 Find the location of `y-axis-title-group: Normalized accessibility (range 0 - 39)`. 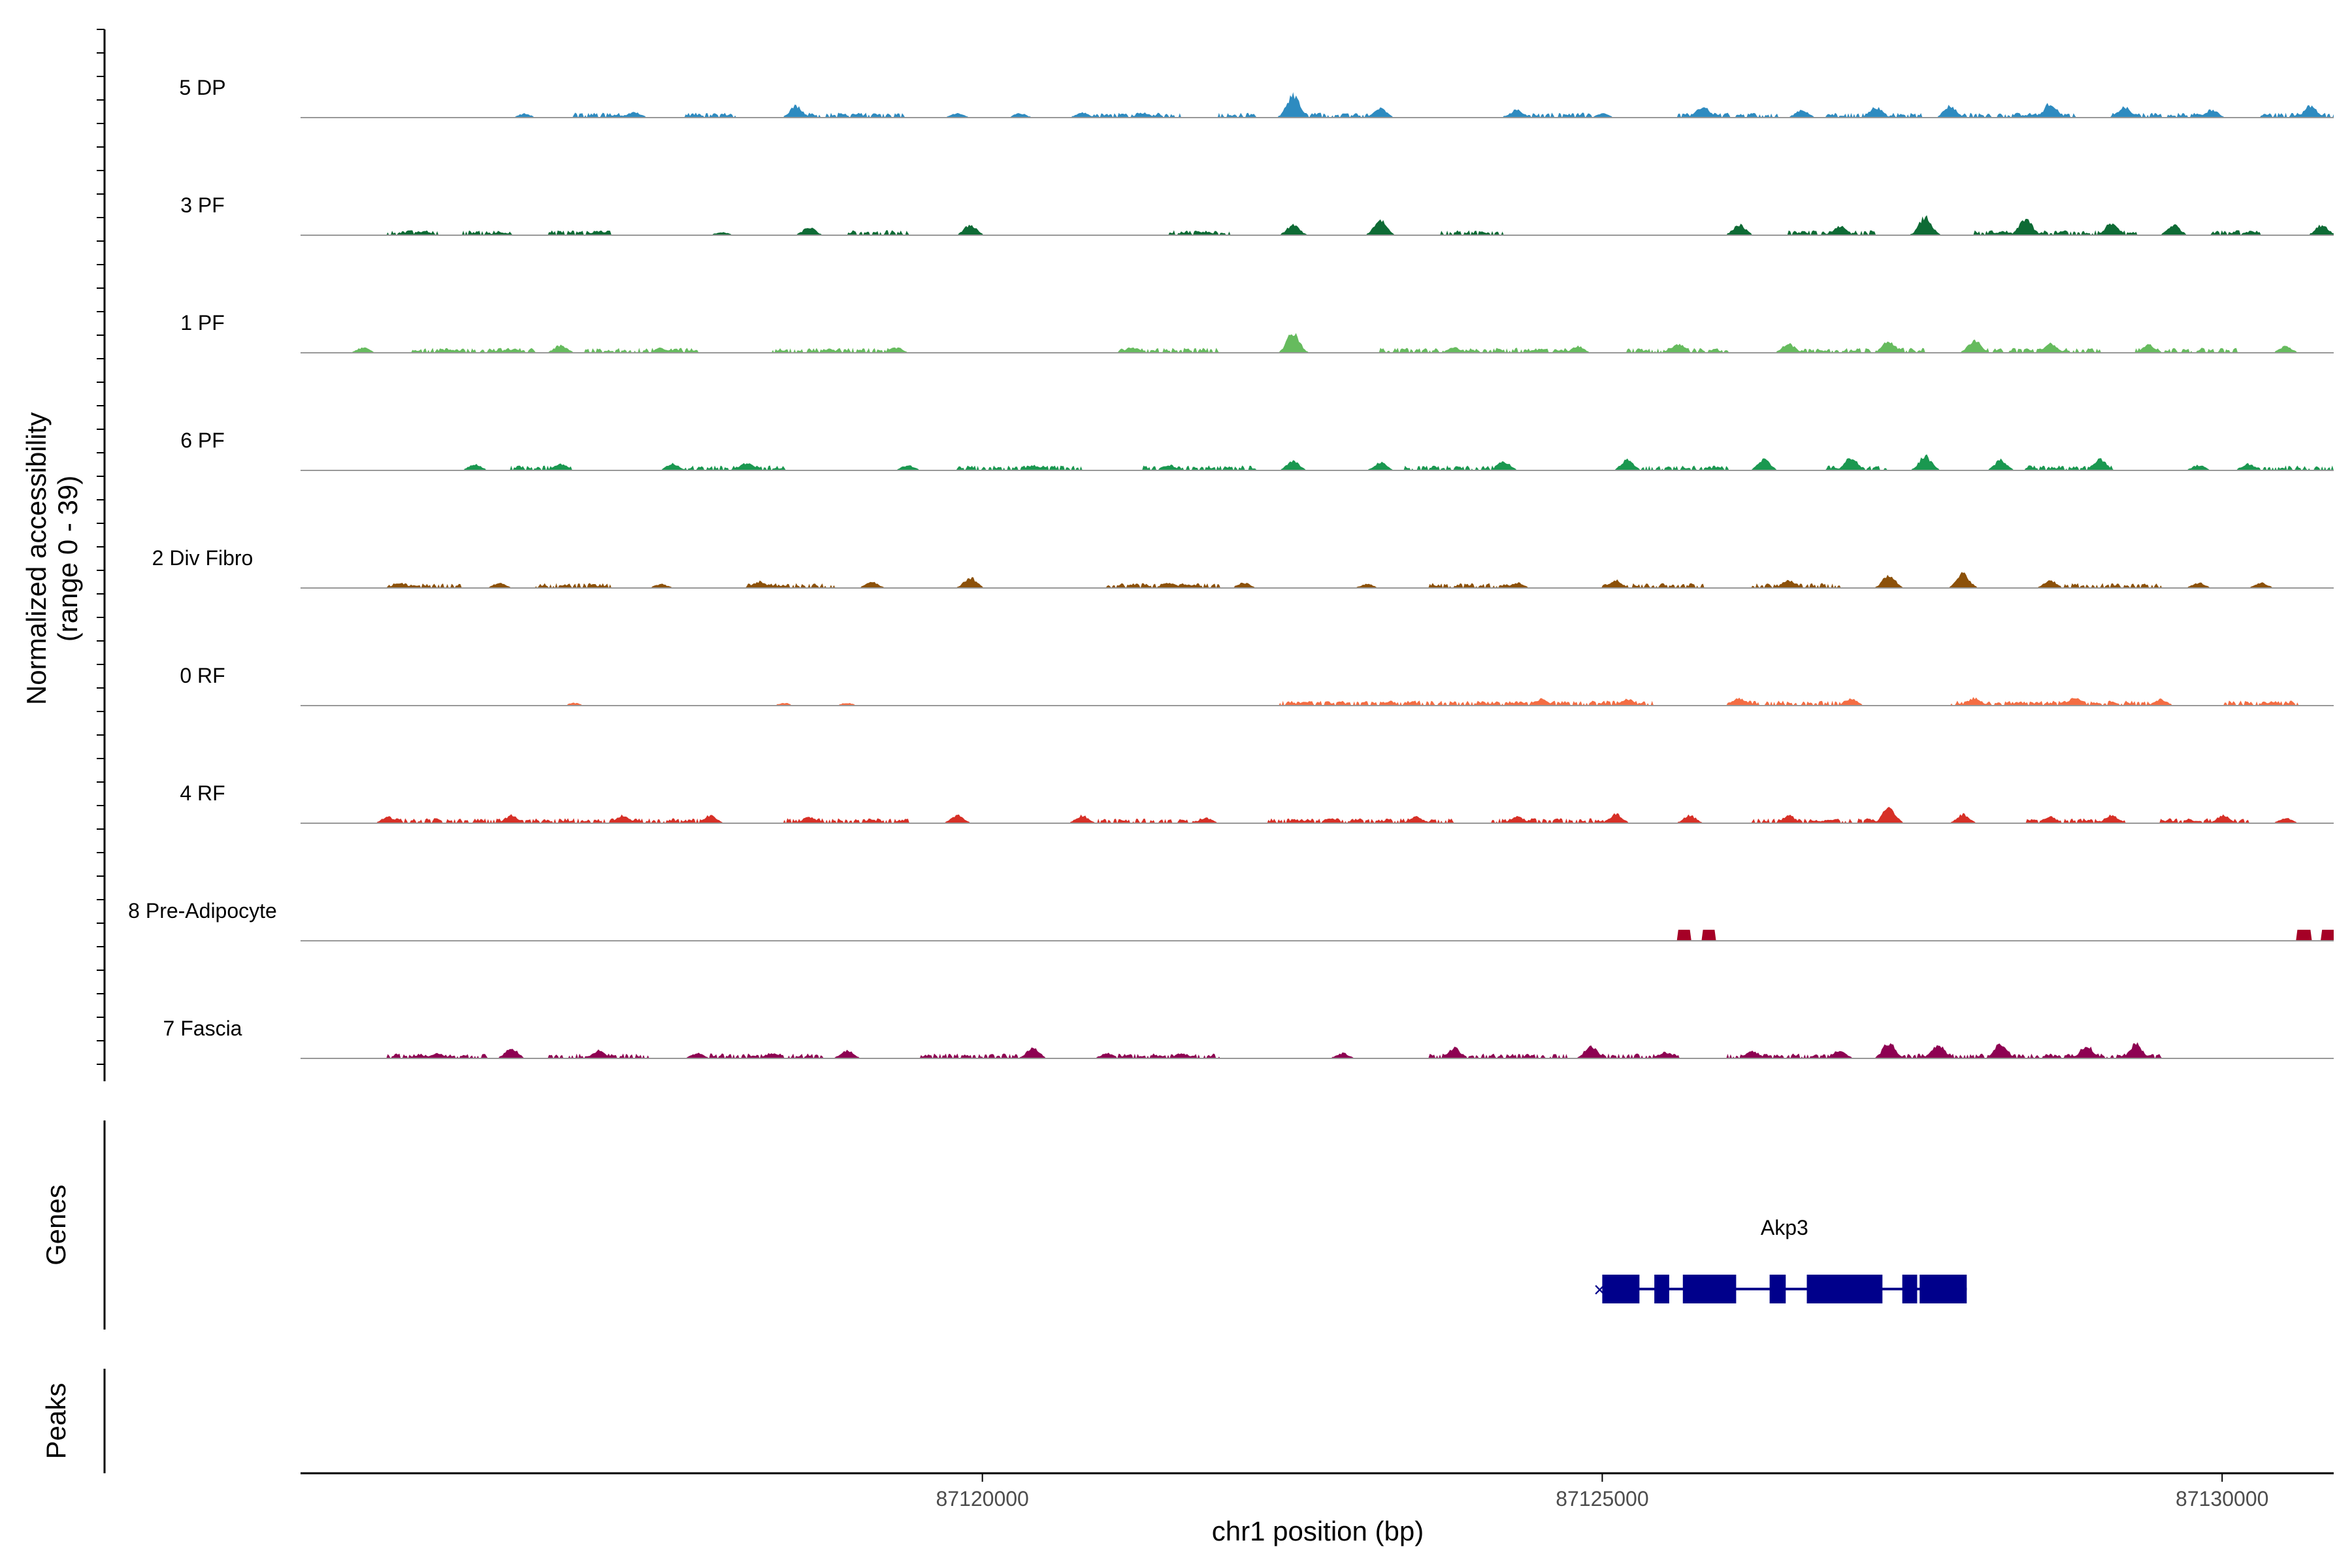

y-axis-title-group: Normalized accessibility (range 0 - 39) is located at coordinates (52, 558).